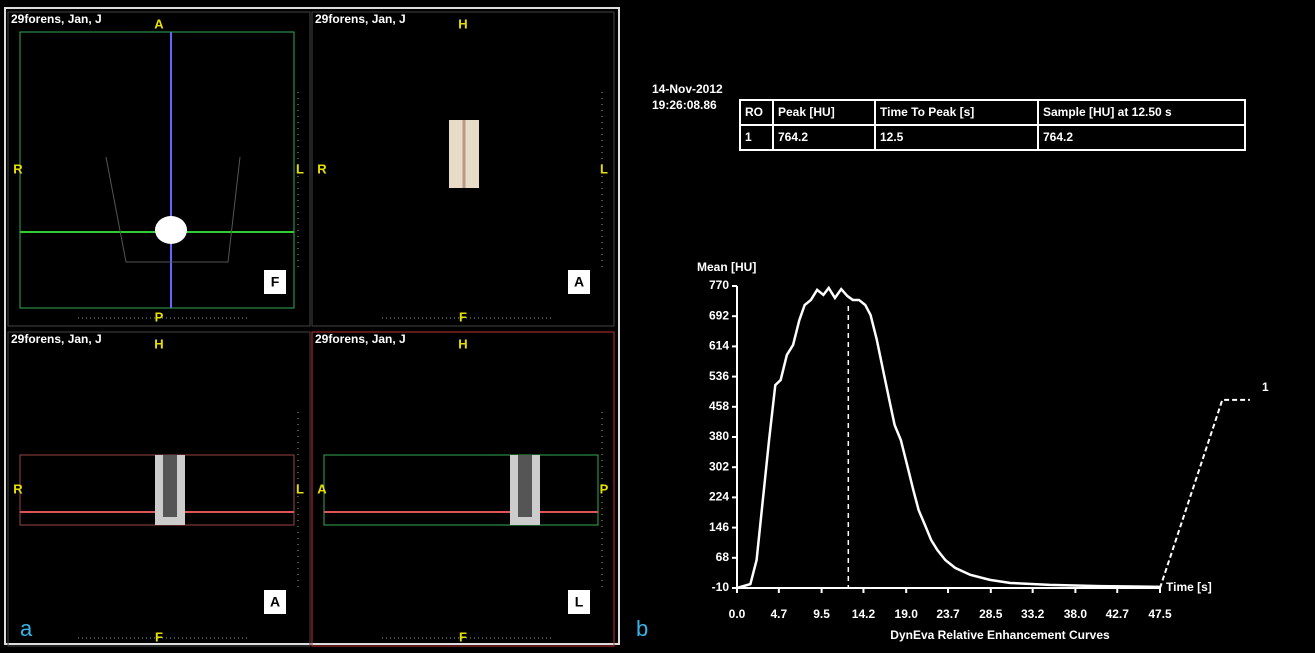 The height and width of the screenshot is (653, 1315). Describe the element at coordinates (864, 614) in the screenshot. I see `x-tick-label: 14.2` at that location.